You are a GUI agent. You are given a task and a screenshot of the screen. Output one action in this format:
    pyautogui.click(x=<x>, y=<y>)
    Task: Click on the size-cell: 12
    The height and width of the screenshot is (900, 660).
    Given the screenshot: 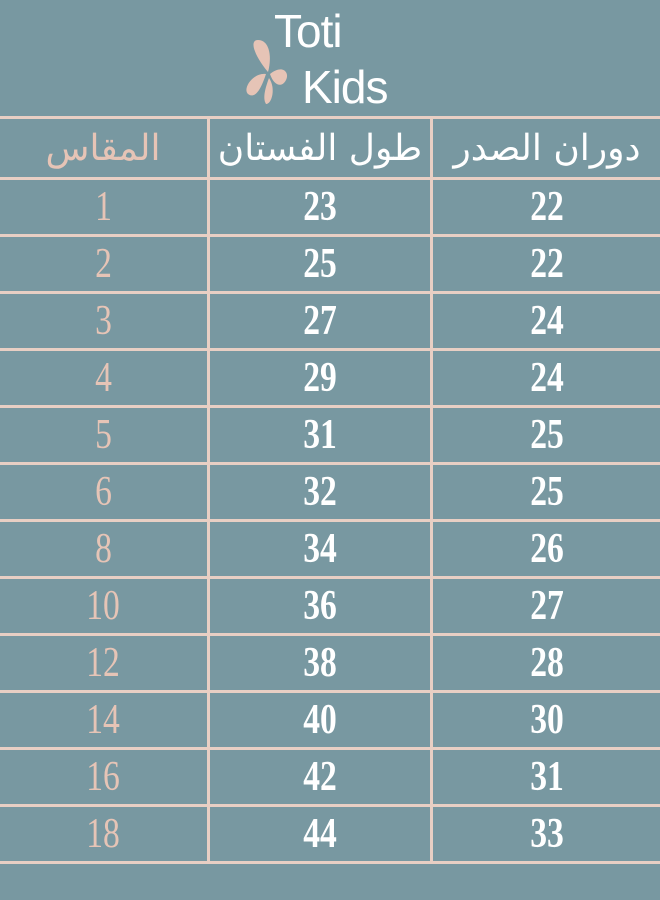 What is the action you would take?
    pyautogui.click(x=105, y=663)
    